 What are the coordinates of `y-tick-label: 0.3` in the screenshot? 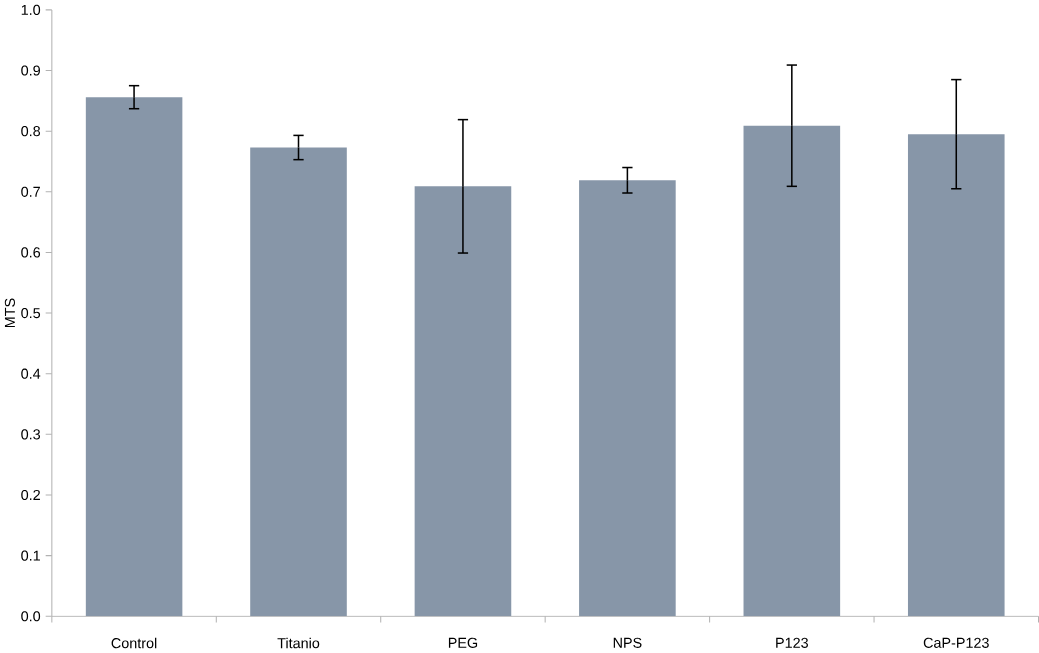 It's located at (31, 434).